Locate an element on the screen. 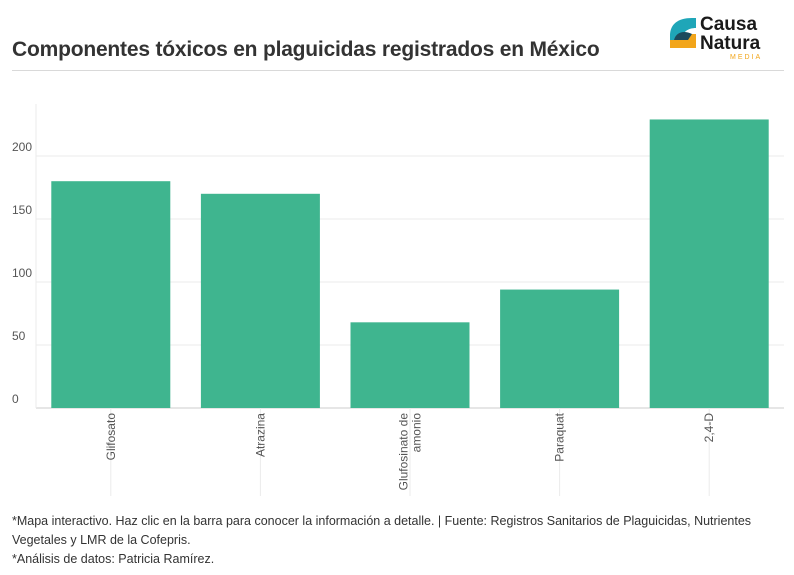 The width and height of the screenshot is (794, 575). title-divider is located at coordinates (398, 70).